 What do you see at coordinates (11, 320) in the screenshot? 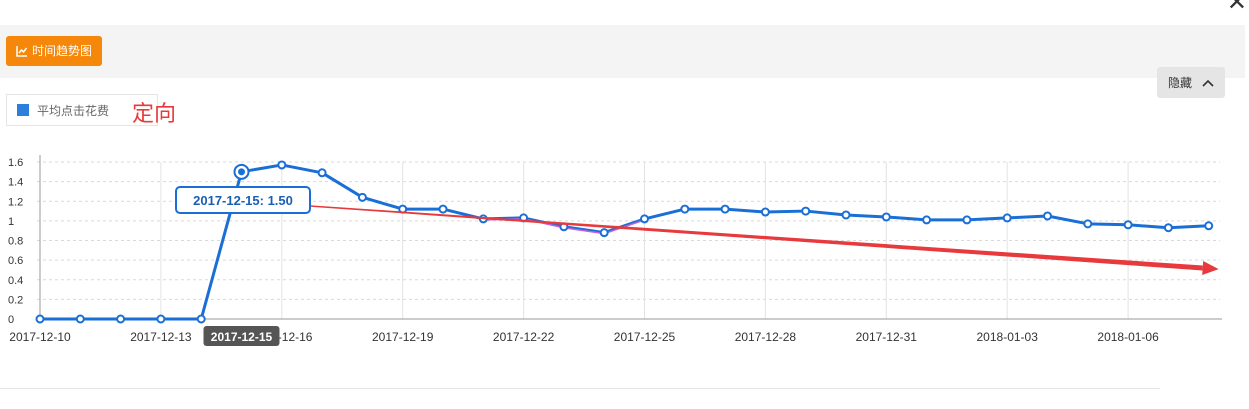
I see `y-tick-label: 0` at bounding box center [11, 320].